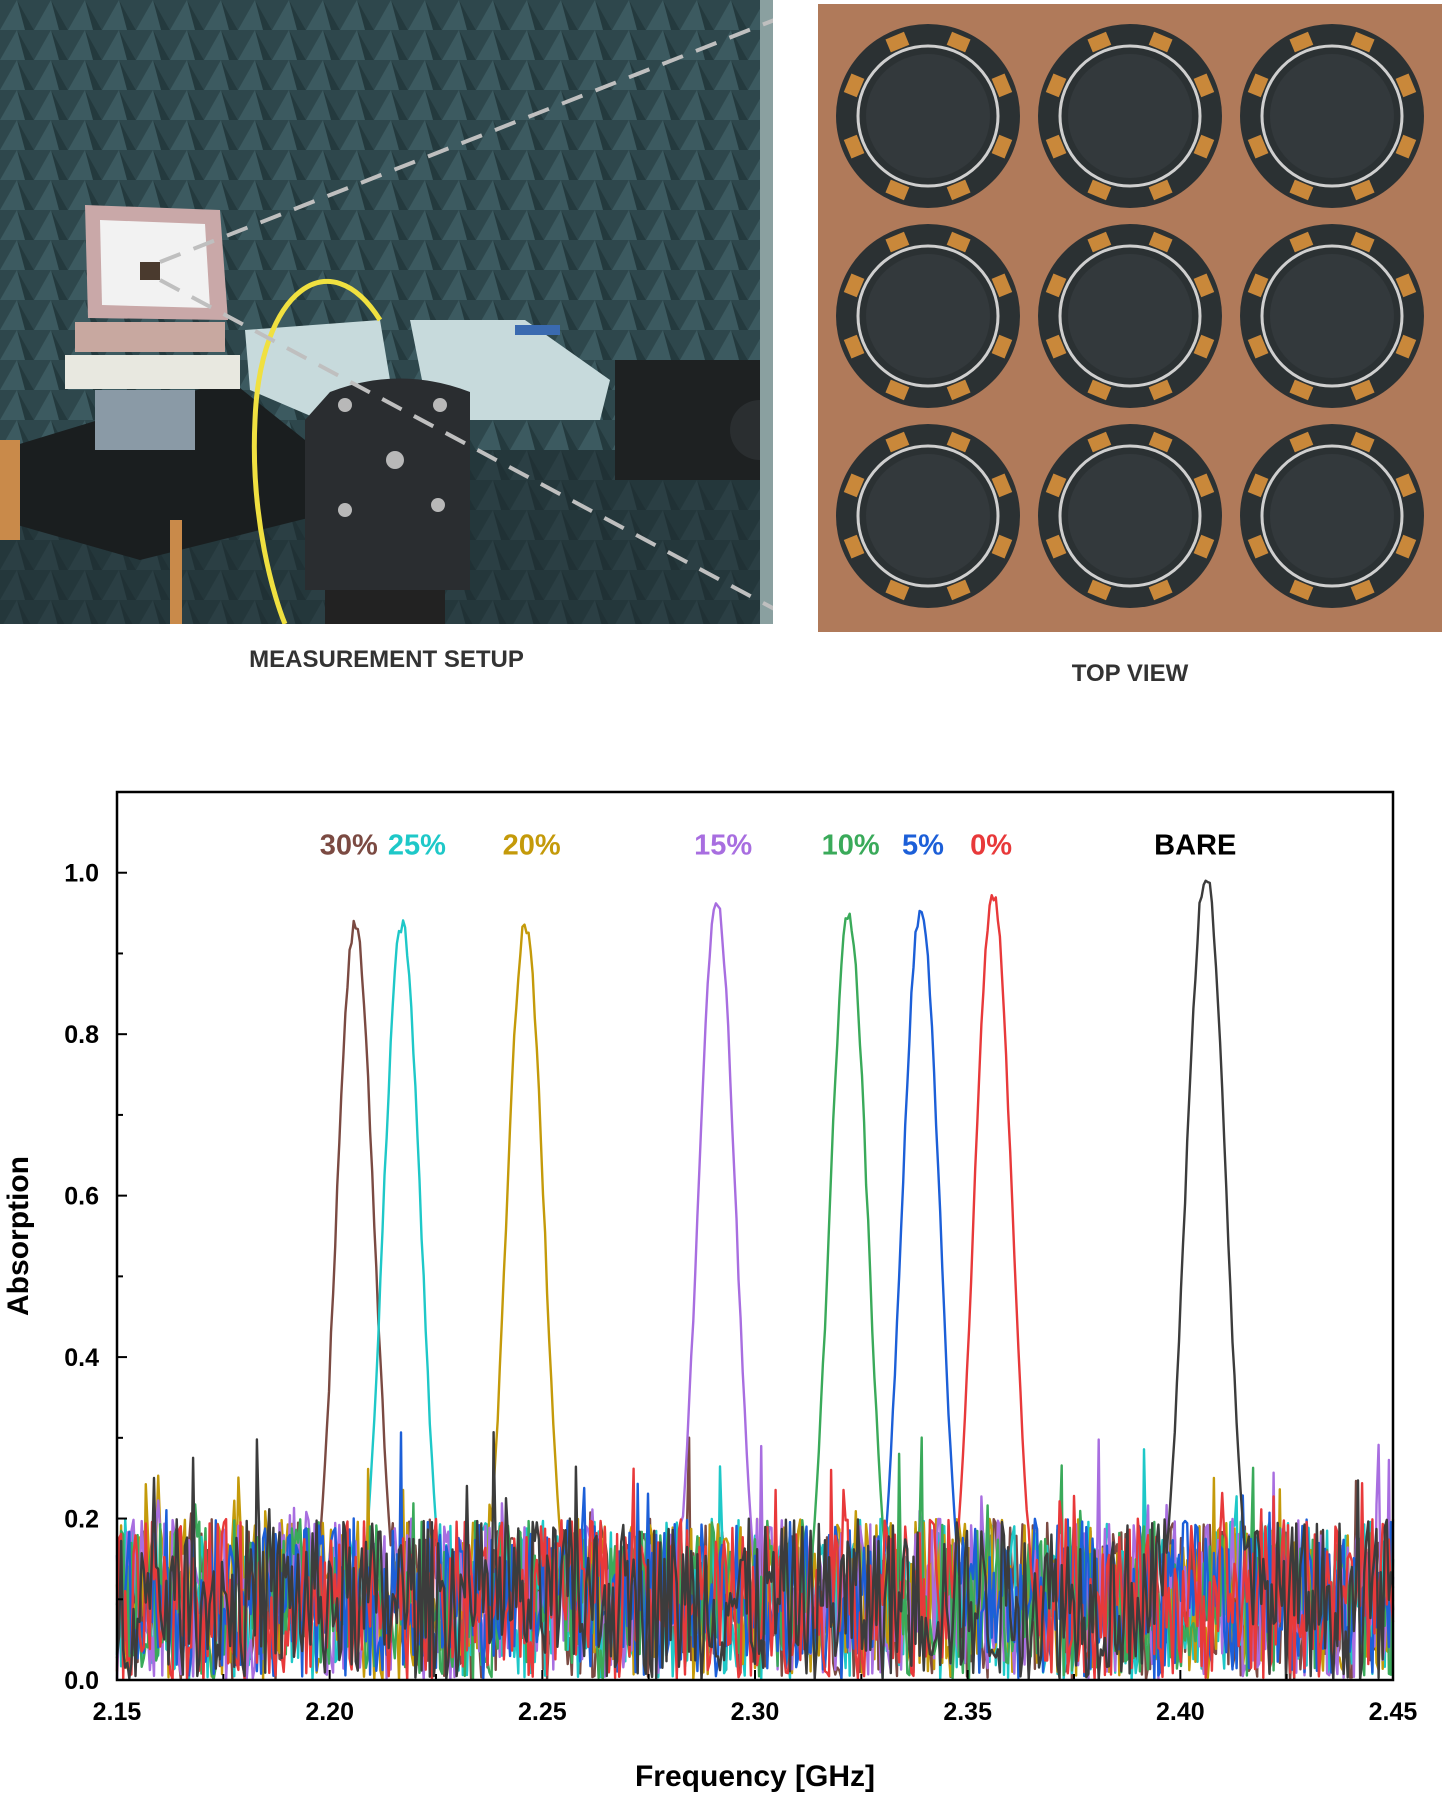 The height and width of the screenshot is (1800, 1442). Describe the element at coordinates (81, 1358) in the screenshot. I see `y-tick-label: 0.4` at that location.